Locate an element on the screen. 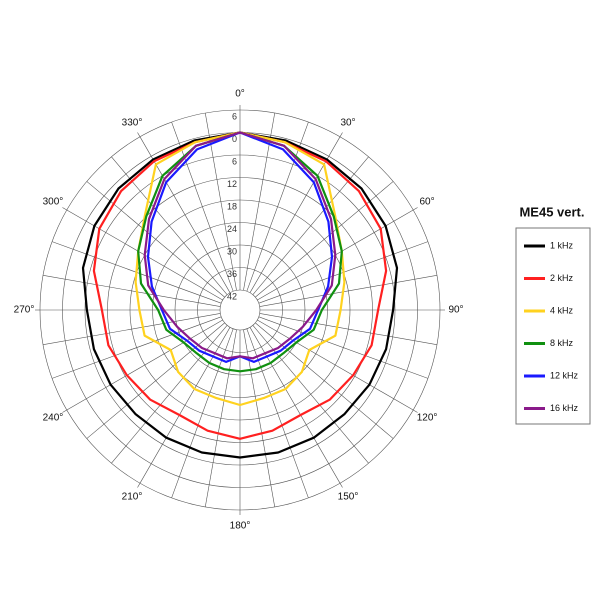  r-tick-label: 24 is located at coordinates (232, 229).